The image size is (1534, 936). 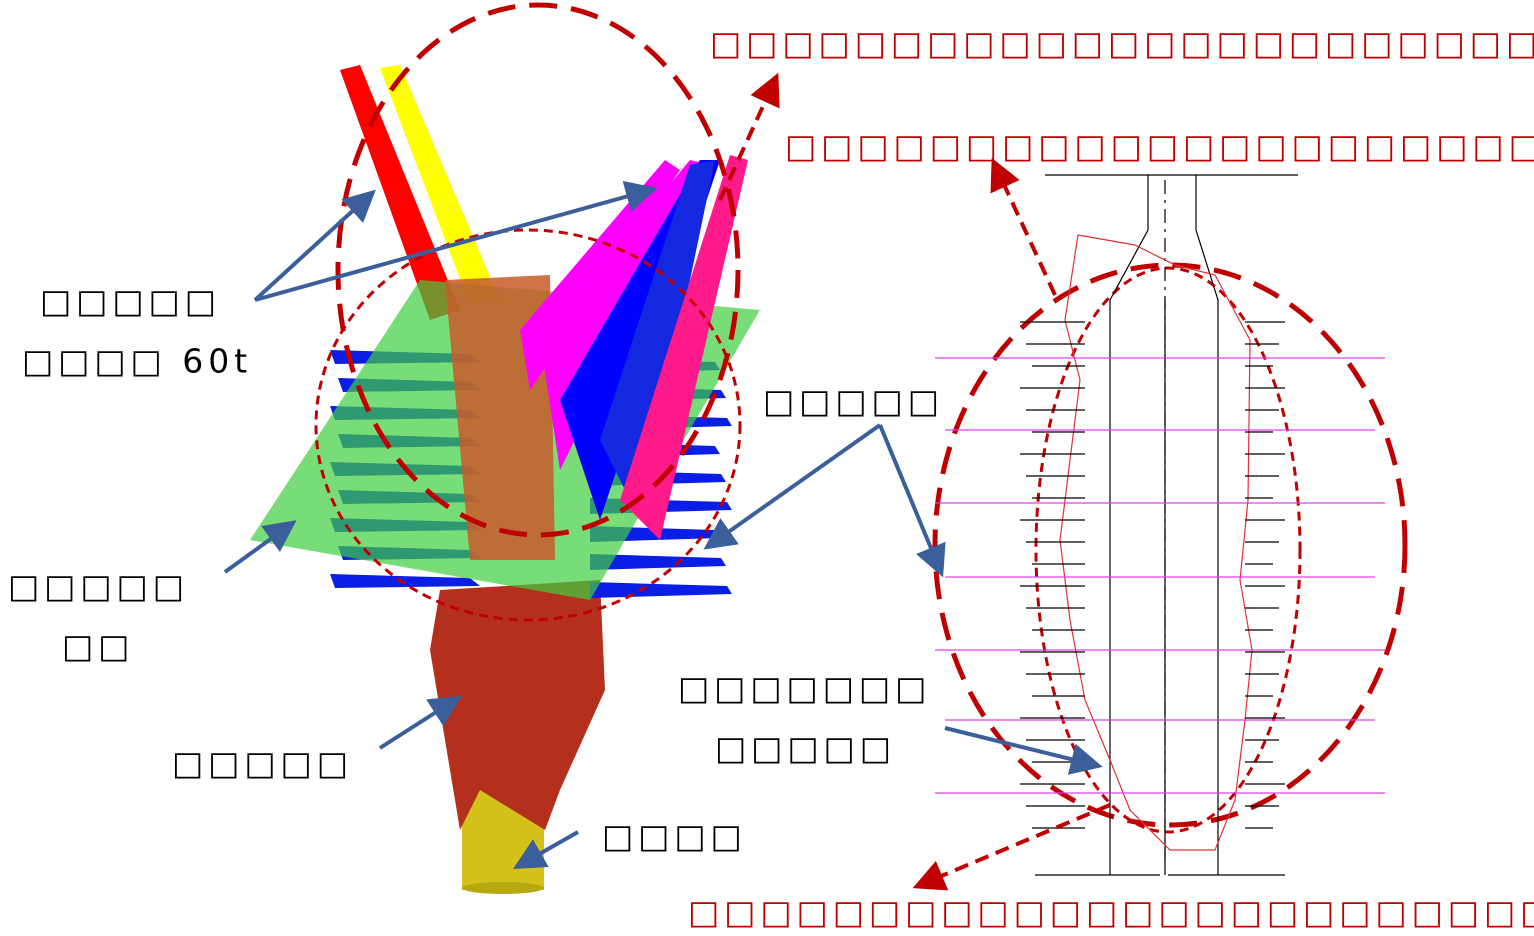 What do you see at coordinates (804, 688) in the screenshot?
I see `fan-label: □□□□□□□` at bounding box center [804, 688].